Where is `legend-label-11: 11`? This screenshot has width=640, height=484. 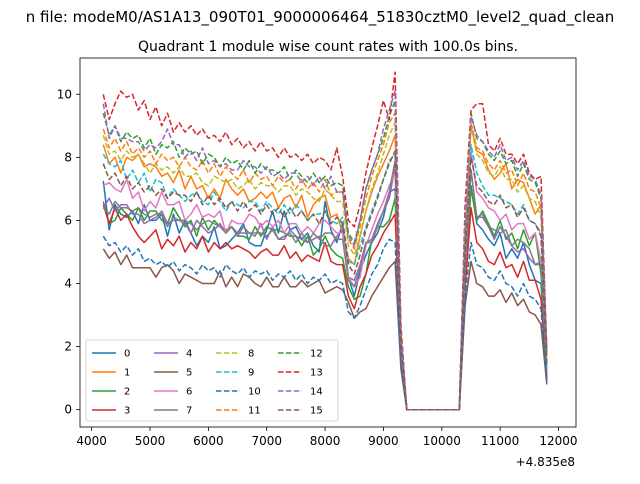
legend-label-11: 11 is located at coordinates (254, 411).